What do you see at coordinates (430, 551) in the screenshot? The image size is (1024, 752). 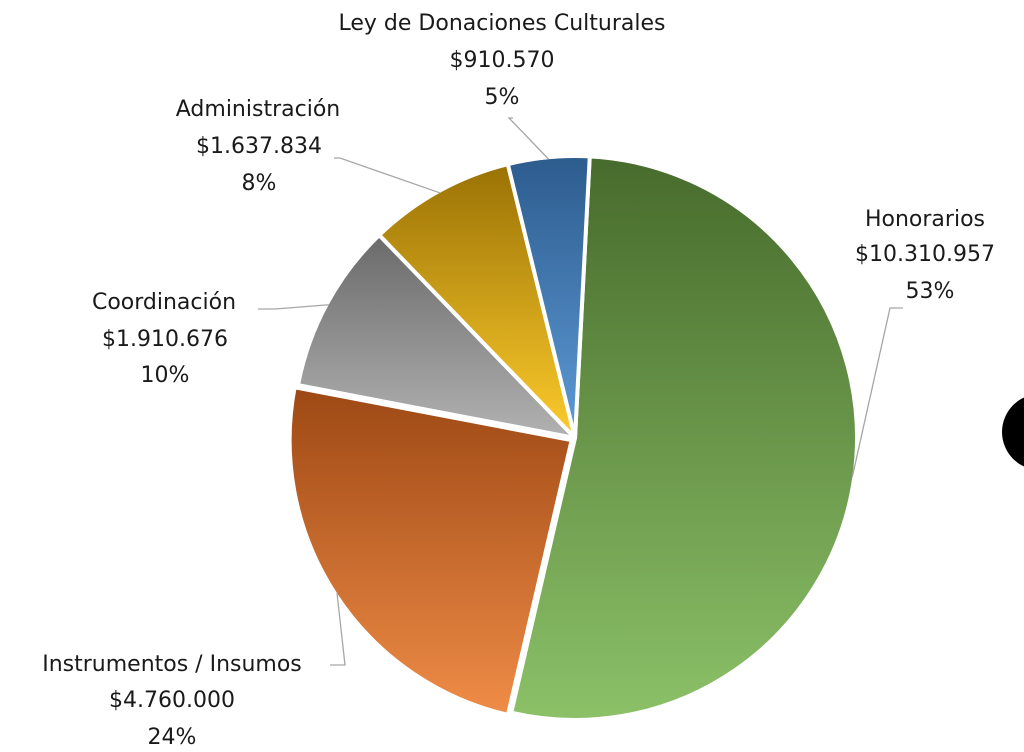 I see `pie-slice-instrumentos-insumos` at bounding box center [430, 551].